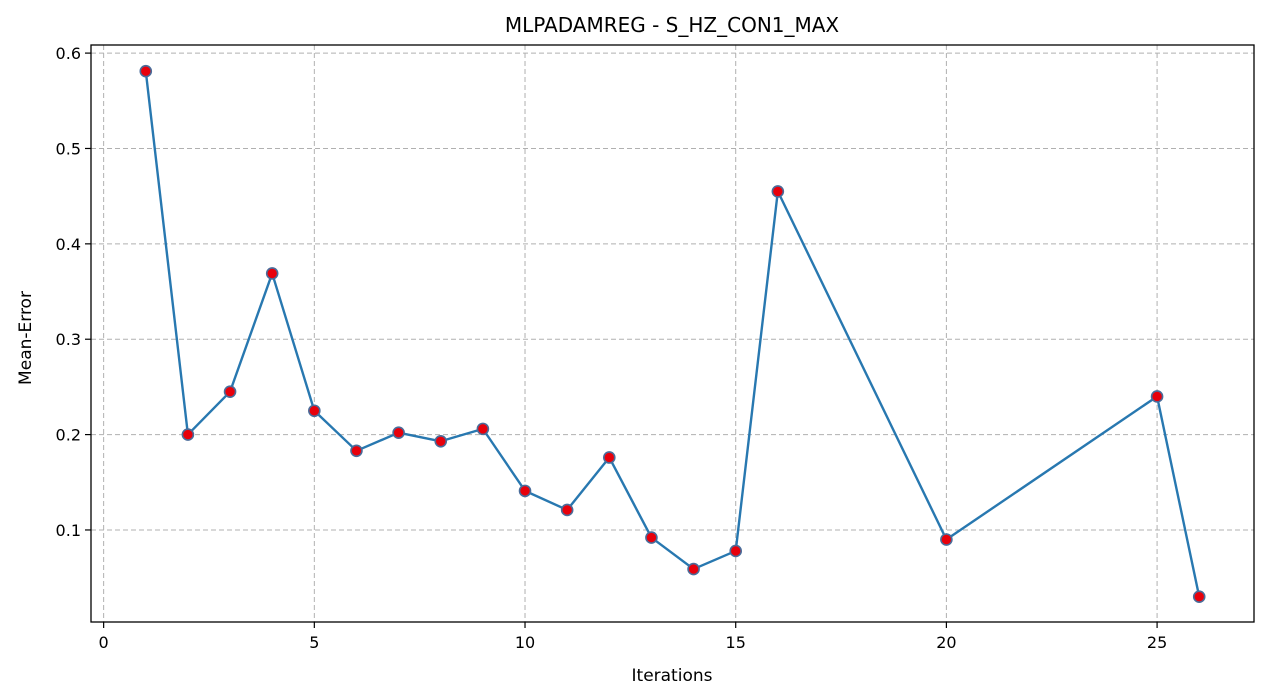 This screenshot has width=1268, height=700. I want to click on x-tick-label: 25, so click(1157, 642).